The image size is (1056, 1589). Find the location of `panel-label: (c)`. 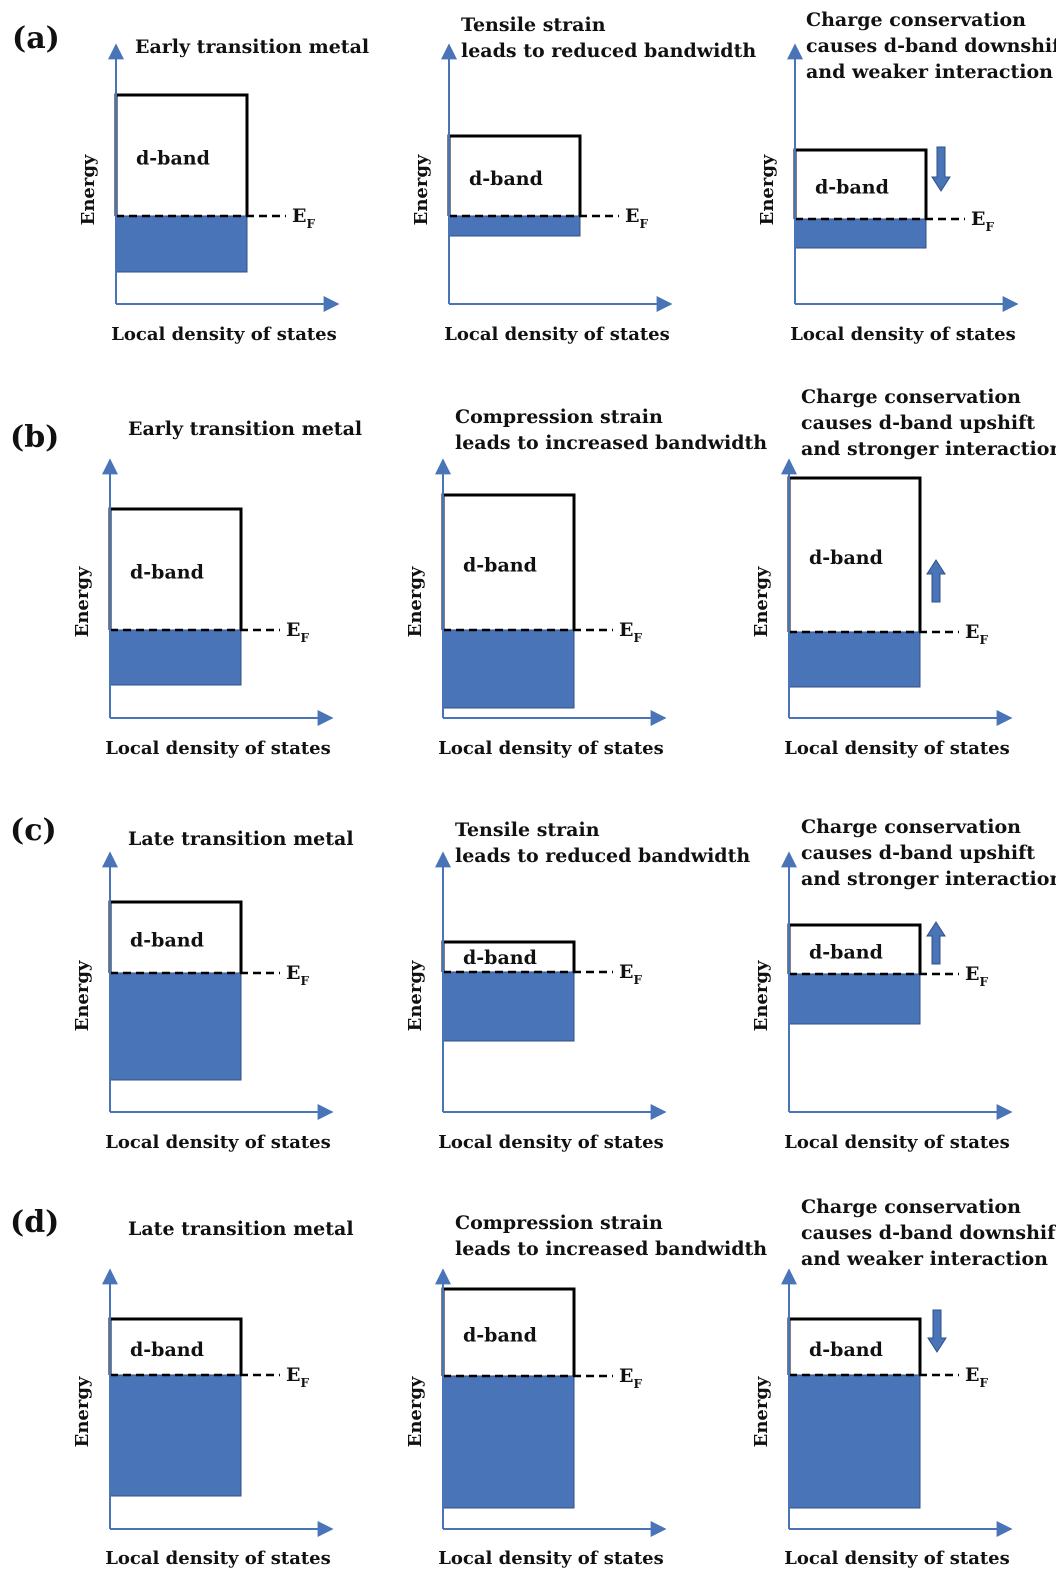

panel-label: (c) is located at coordinates (33, 830).